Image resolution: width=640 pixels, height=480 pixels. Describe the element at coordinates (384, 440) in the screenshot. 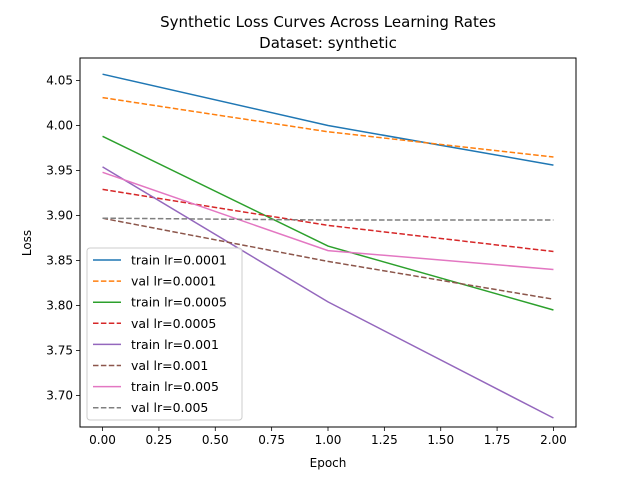

I see `x-tick-label: 1.25` at that location.